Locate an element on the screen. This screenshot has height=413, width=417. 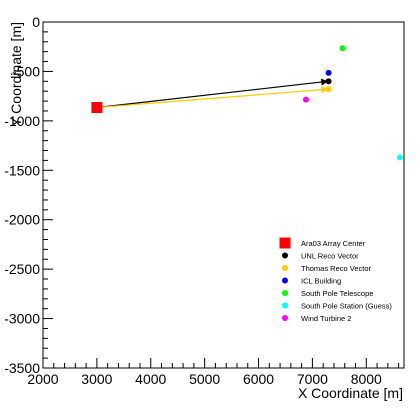
y-tick-label: 0 is located at coordinates (36, 22).